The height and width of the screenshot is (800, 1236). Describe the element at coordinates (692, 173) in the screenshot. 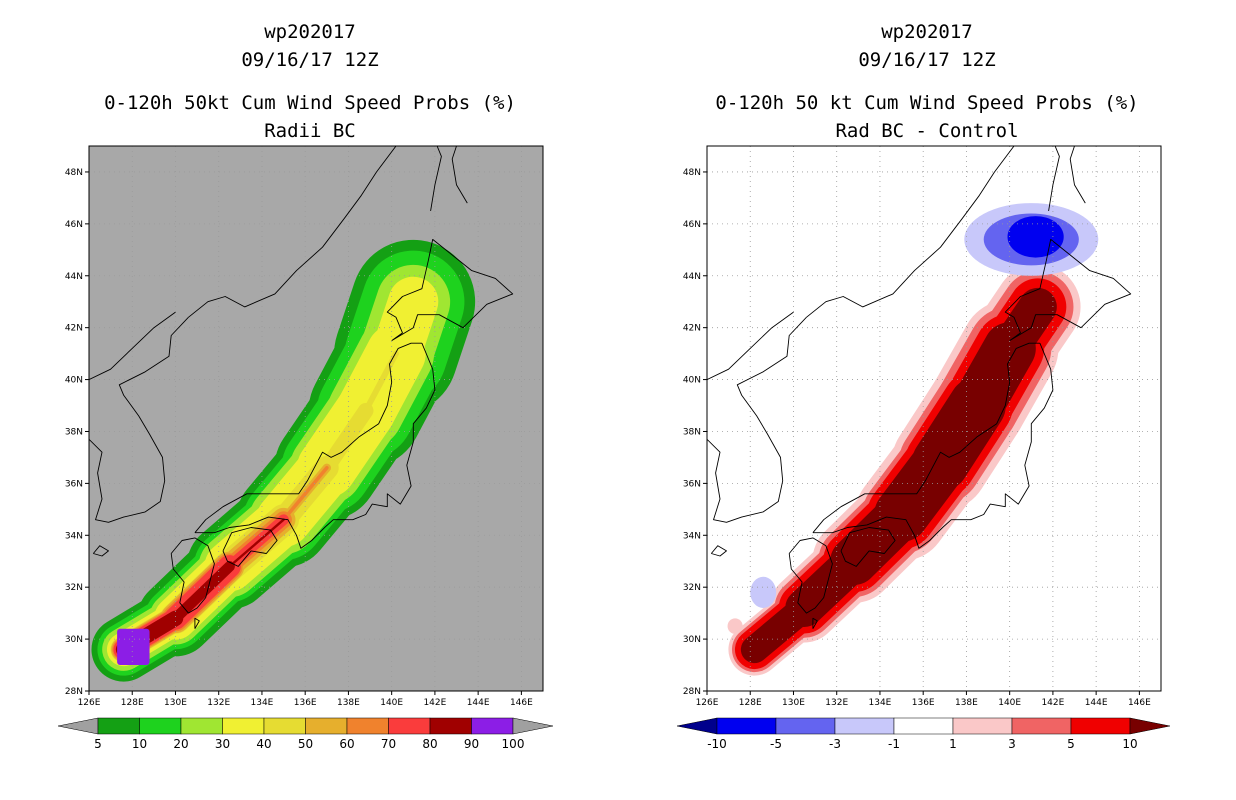

I see `y-tick-label: 48N` at that location.